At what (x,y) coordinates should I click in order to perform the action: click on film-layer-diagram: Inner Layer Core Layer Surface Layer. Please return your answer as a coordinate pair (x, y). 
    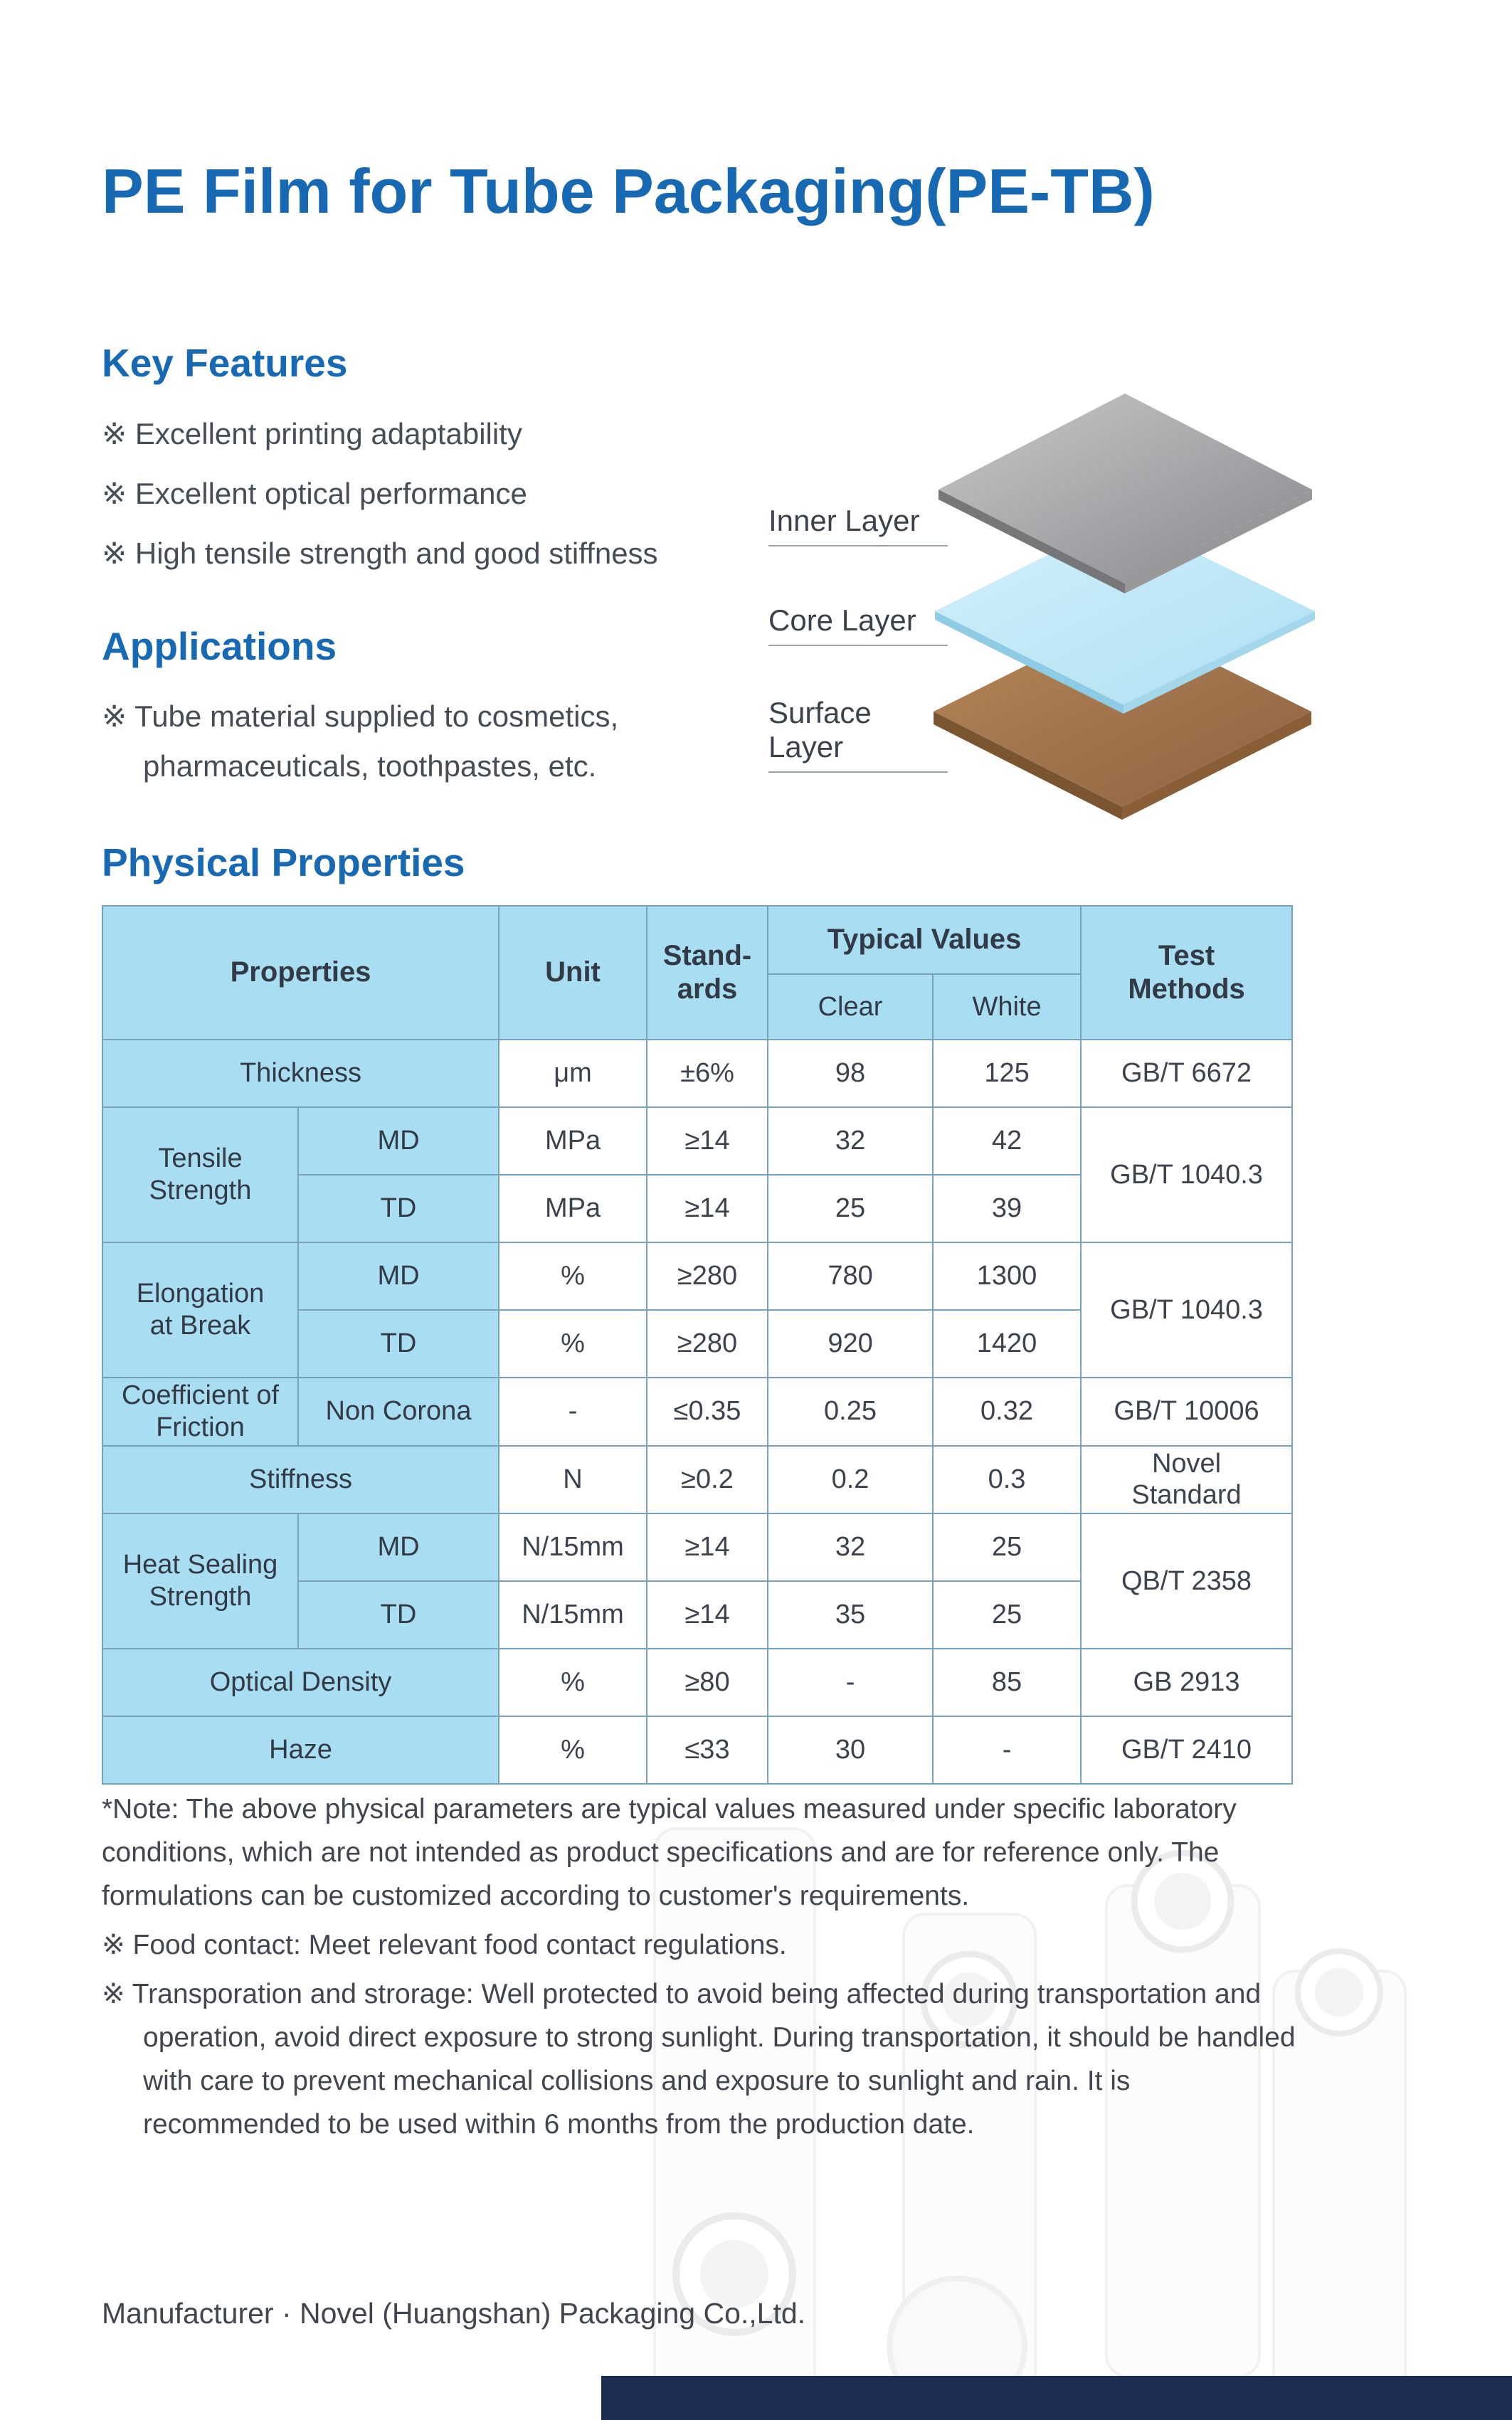
    Looking at the image, I should click on (1060, 612).